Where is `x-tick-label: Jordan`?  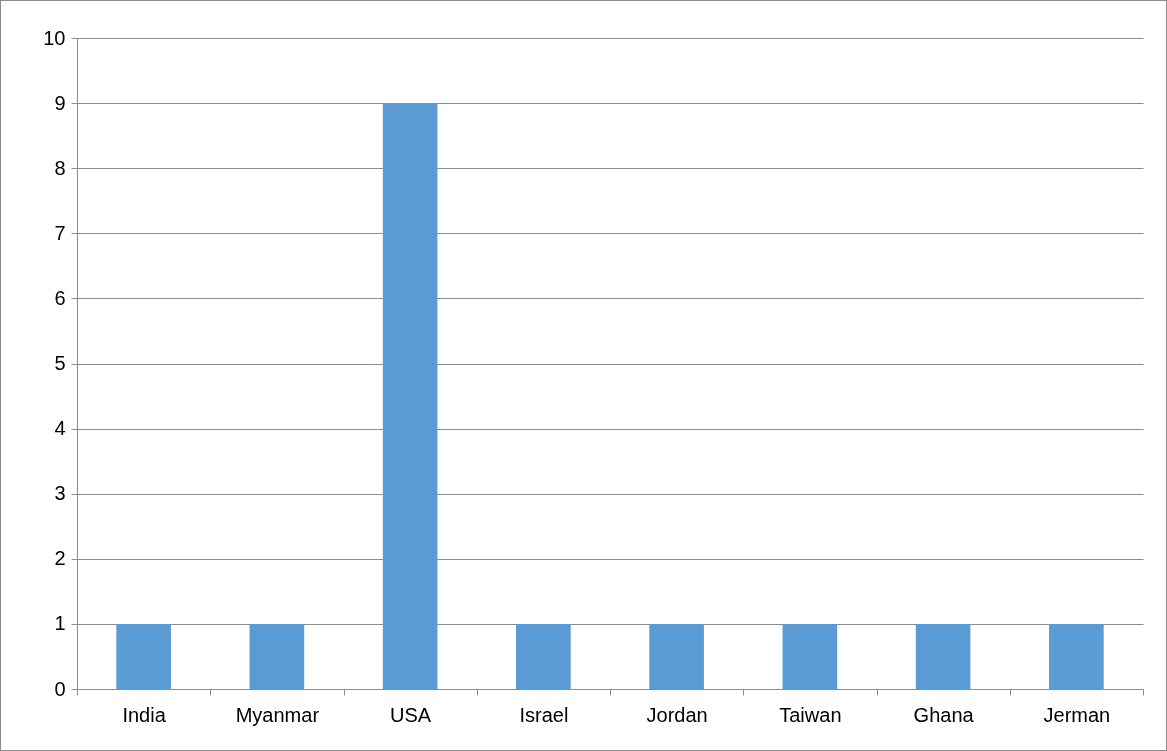 x-tick-label: Jordan is located at coordinates (677, 714).